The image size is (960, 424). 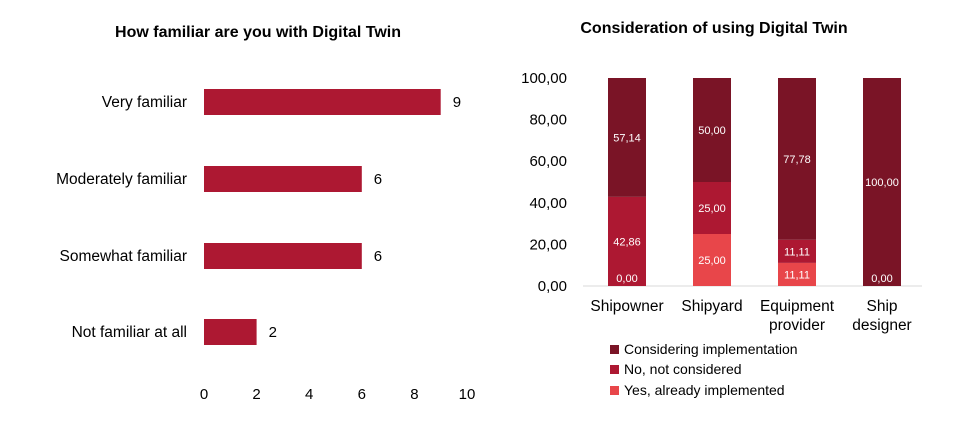 I want to click on value-label-very-familiar: 9, so click(x=457, y=102).